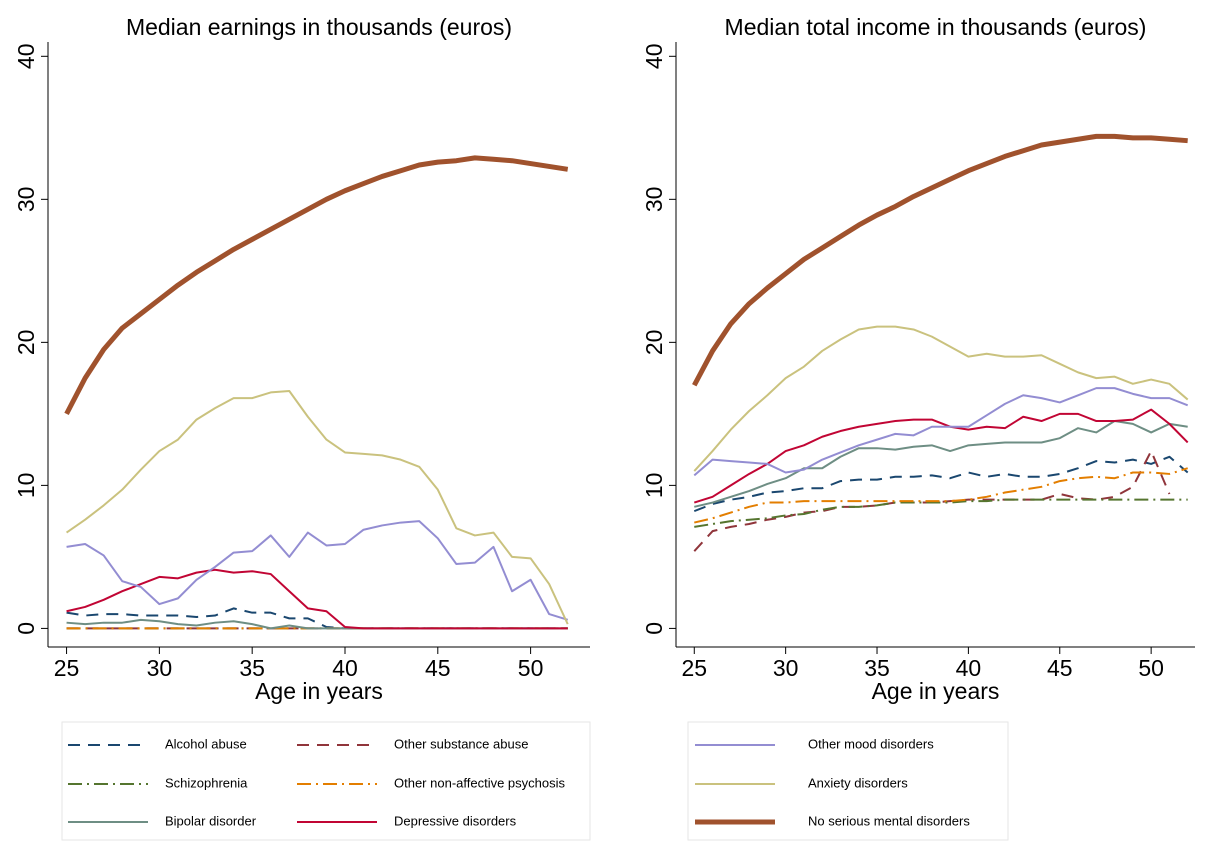  What do you see at coordinates (326, 781) in the screenshot?
I see `legend-box` at bounding box center [326, 781].